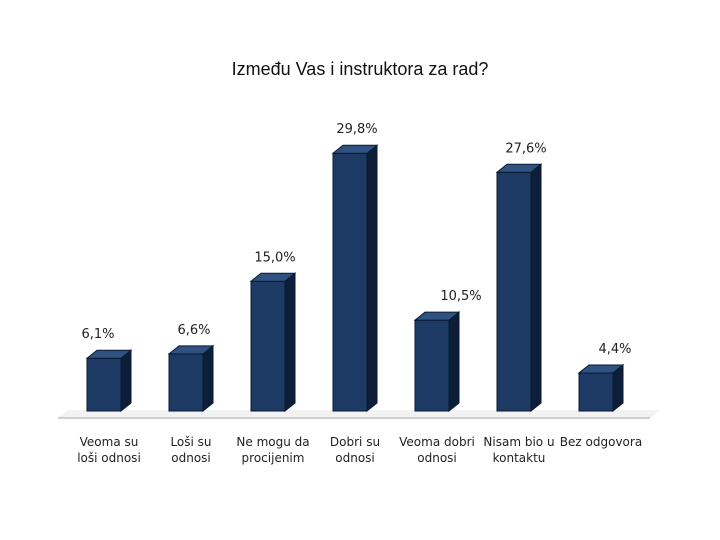 The height and width of the screenshot is (540, 720). Describe the element at coordinates (97, 334) in the screenshot. I see `value-label: 6,1%` at that location.